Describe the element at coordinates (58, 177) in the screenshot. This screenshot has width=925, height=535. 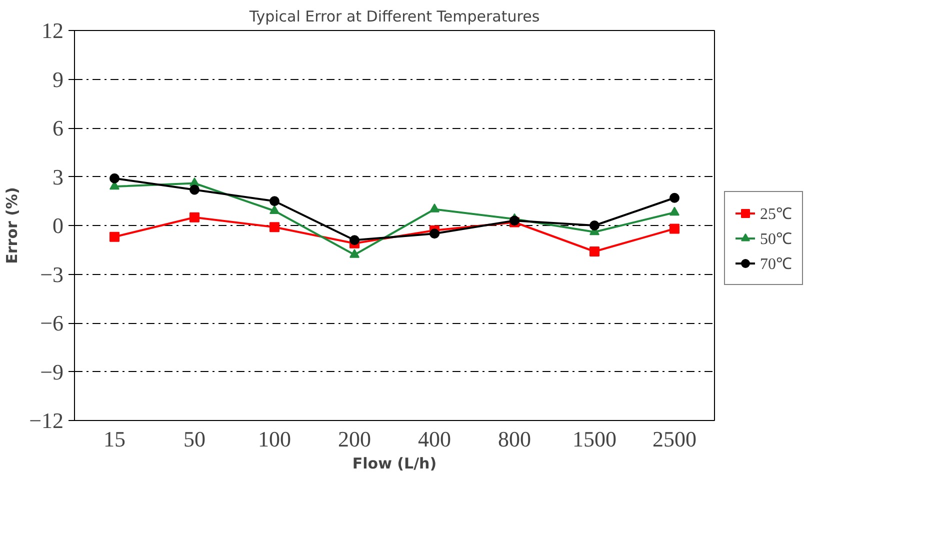
I see `y-tick-label: 3` at that location.